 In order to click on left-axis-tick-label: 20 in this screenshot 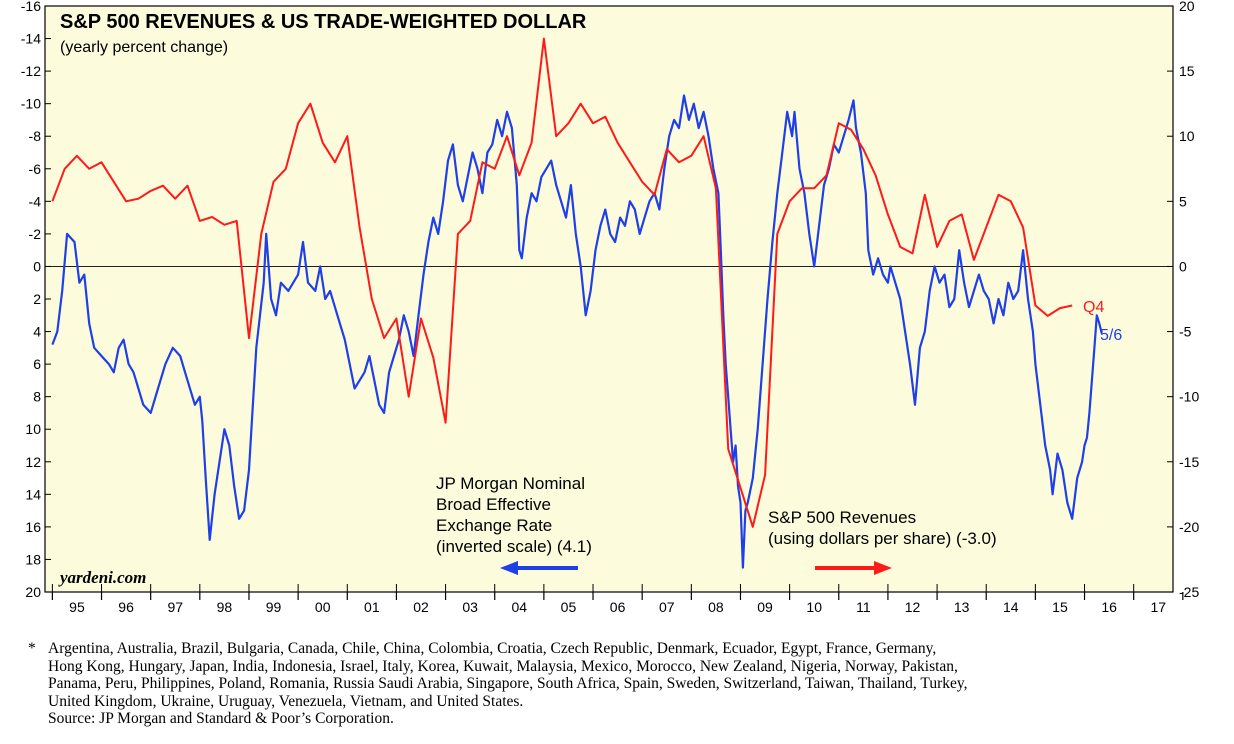, I will do `click(33, 592)`.